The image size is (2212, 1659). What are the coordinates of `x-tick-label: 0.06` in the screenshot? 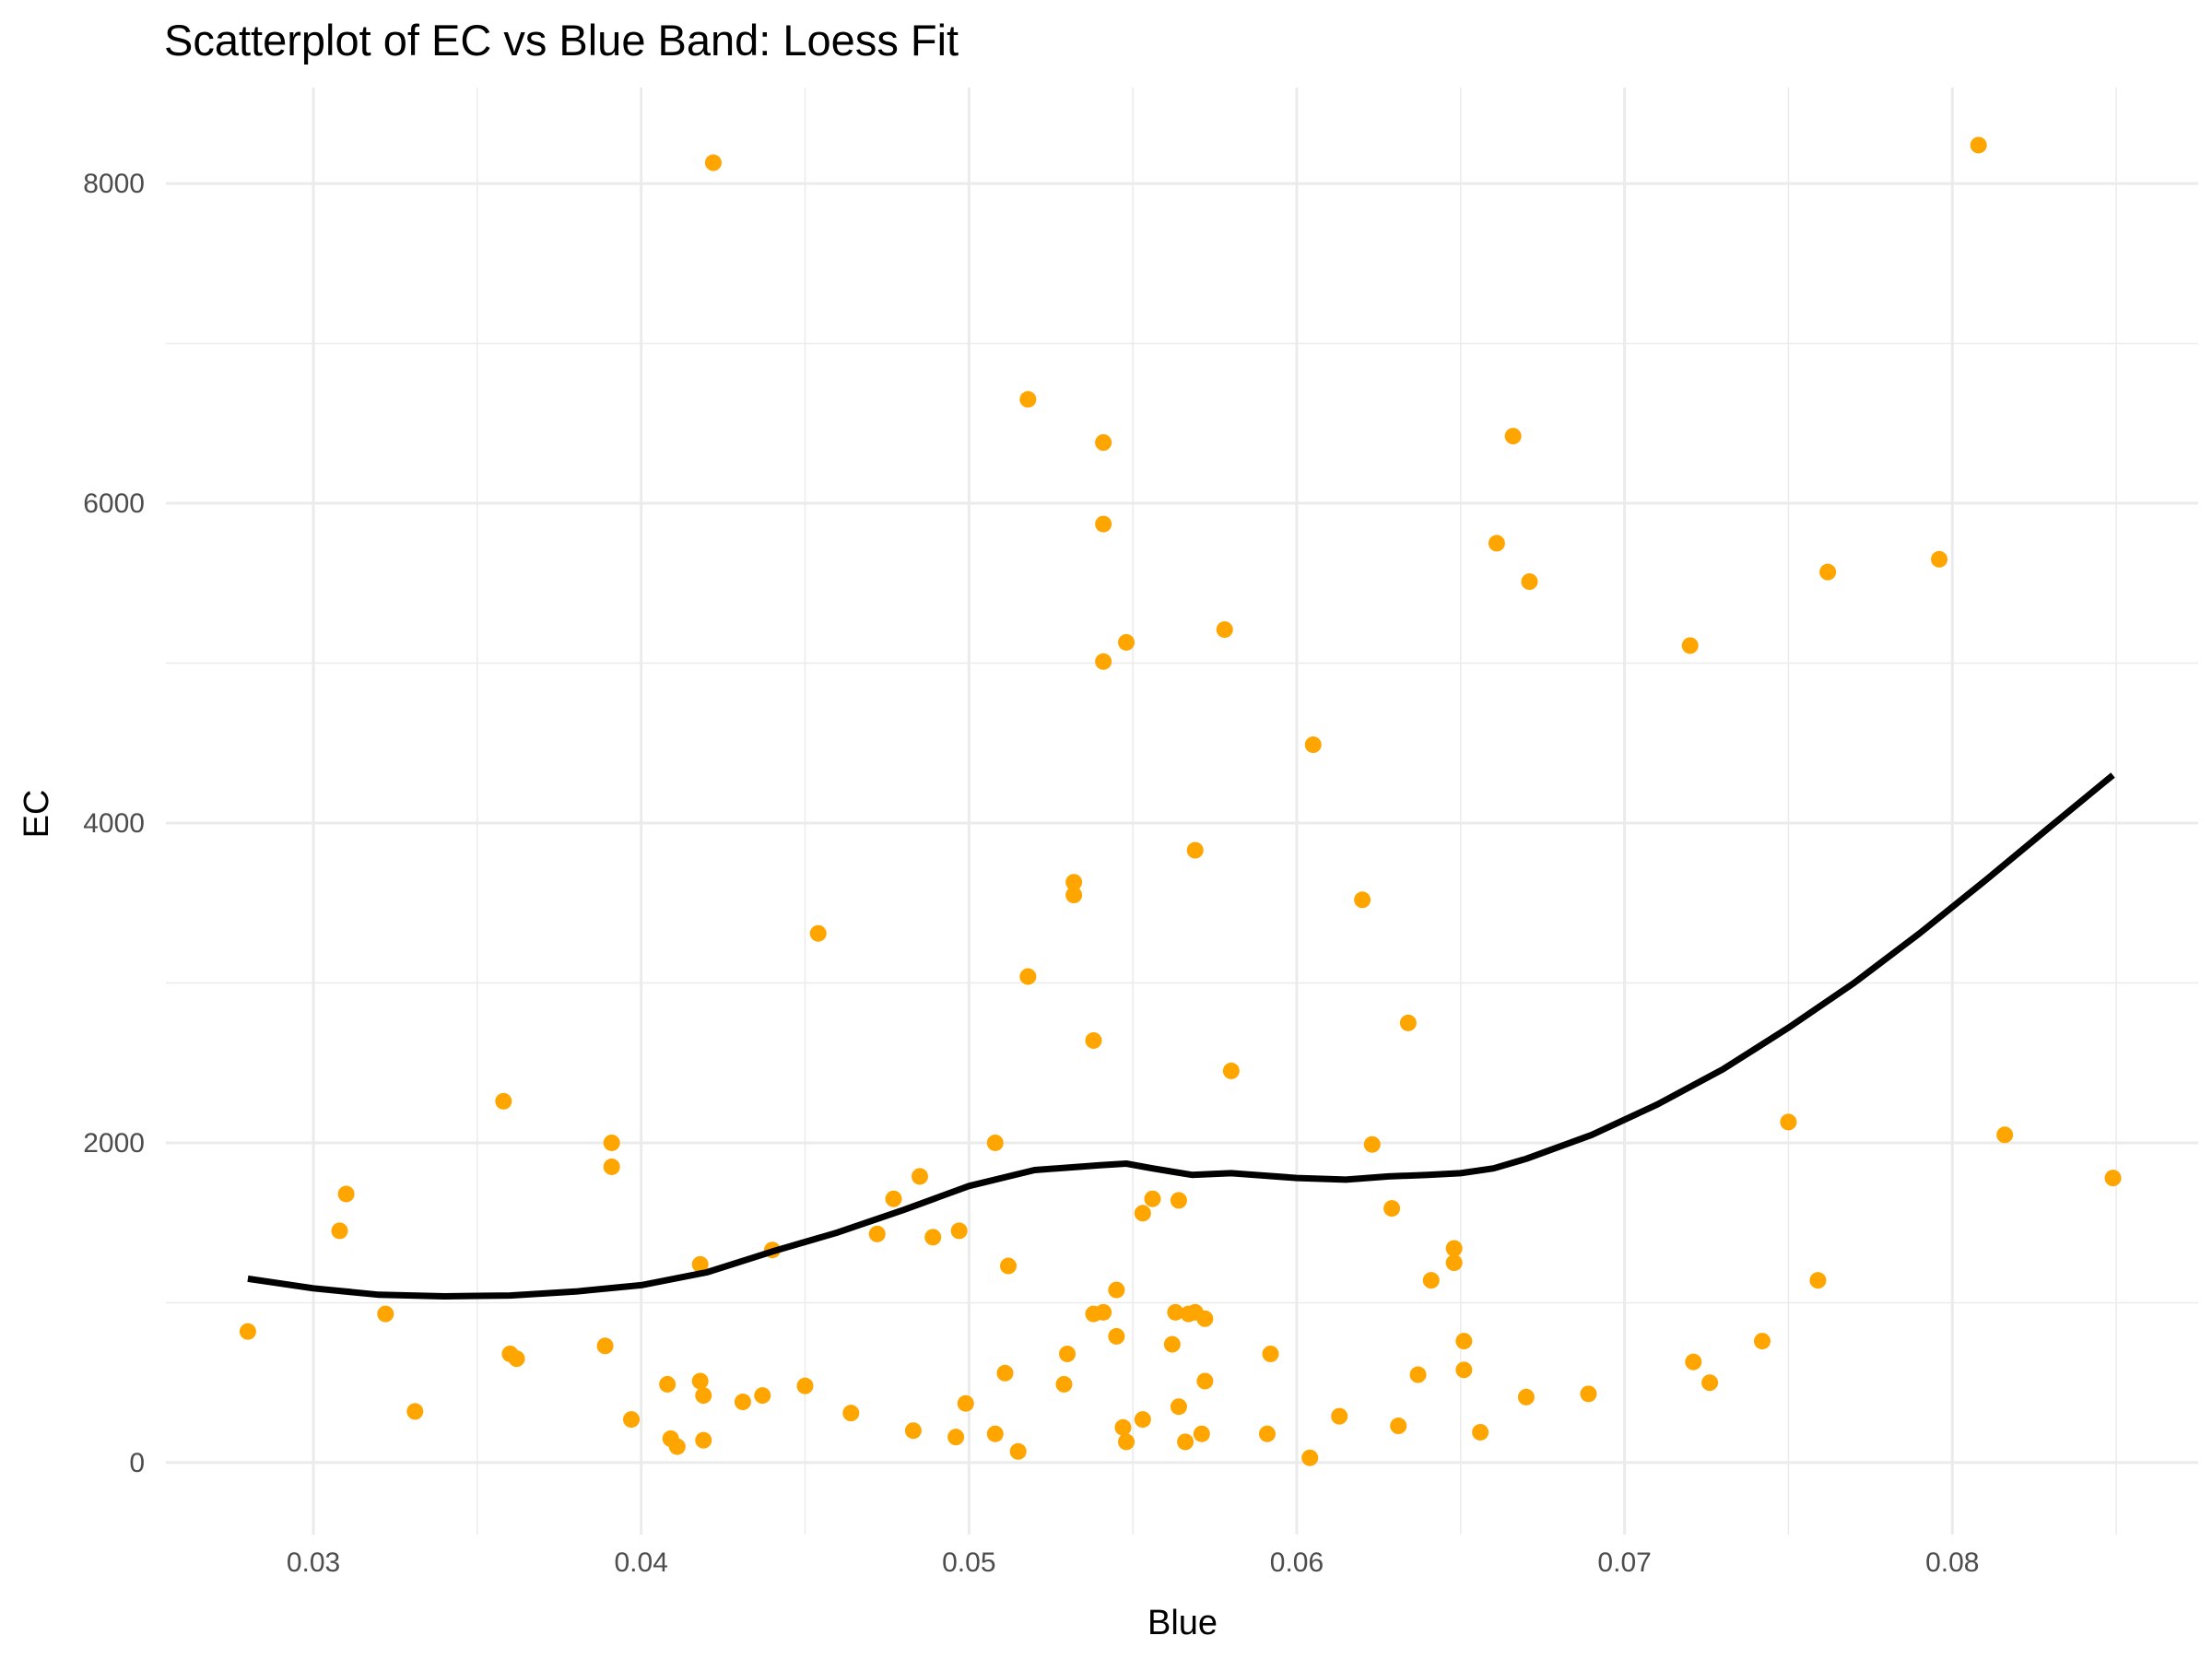 It's located at (1297, 1562).